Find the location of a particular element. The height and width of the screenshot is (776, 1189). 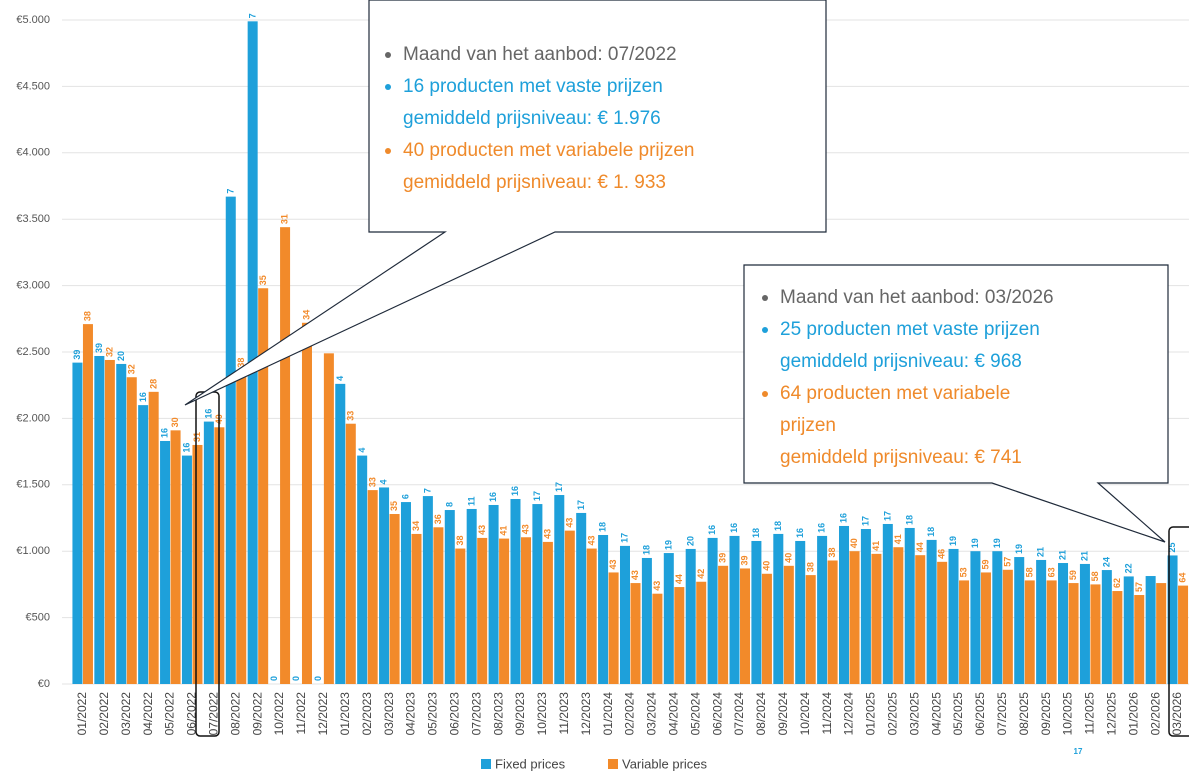

data-label: 46 is located at coordinates (942, 554).